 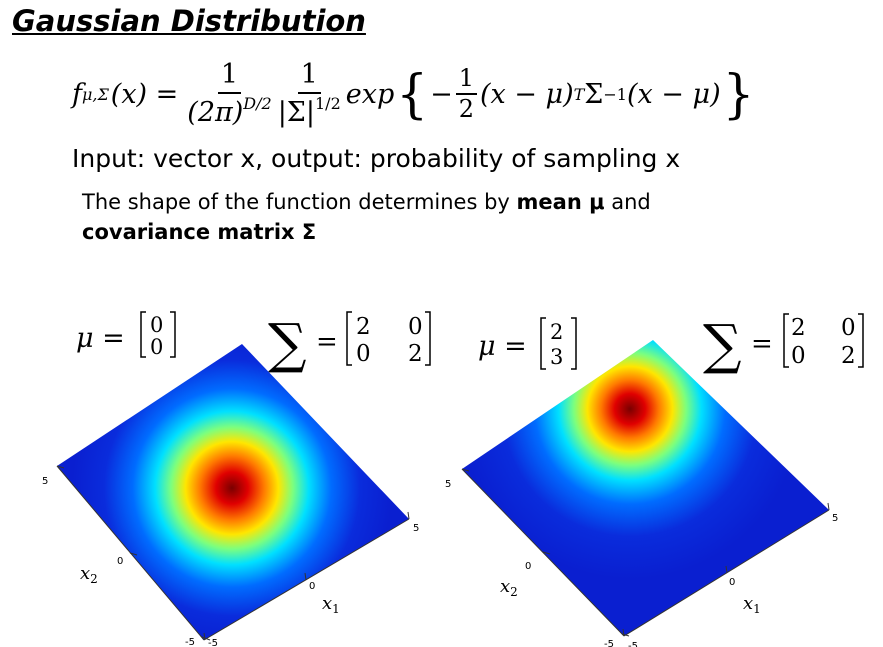 I want to click on formula-exp: exp, so click(x=370, y=94).